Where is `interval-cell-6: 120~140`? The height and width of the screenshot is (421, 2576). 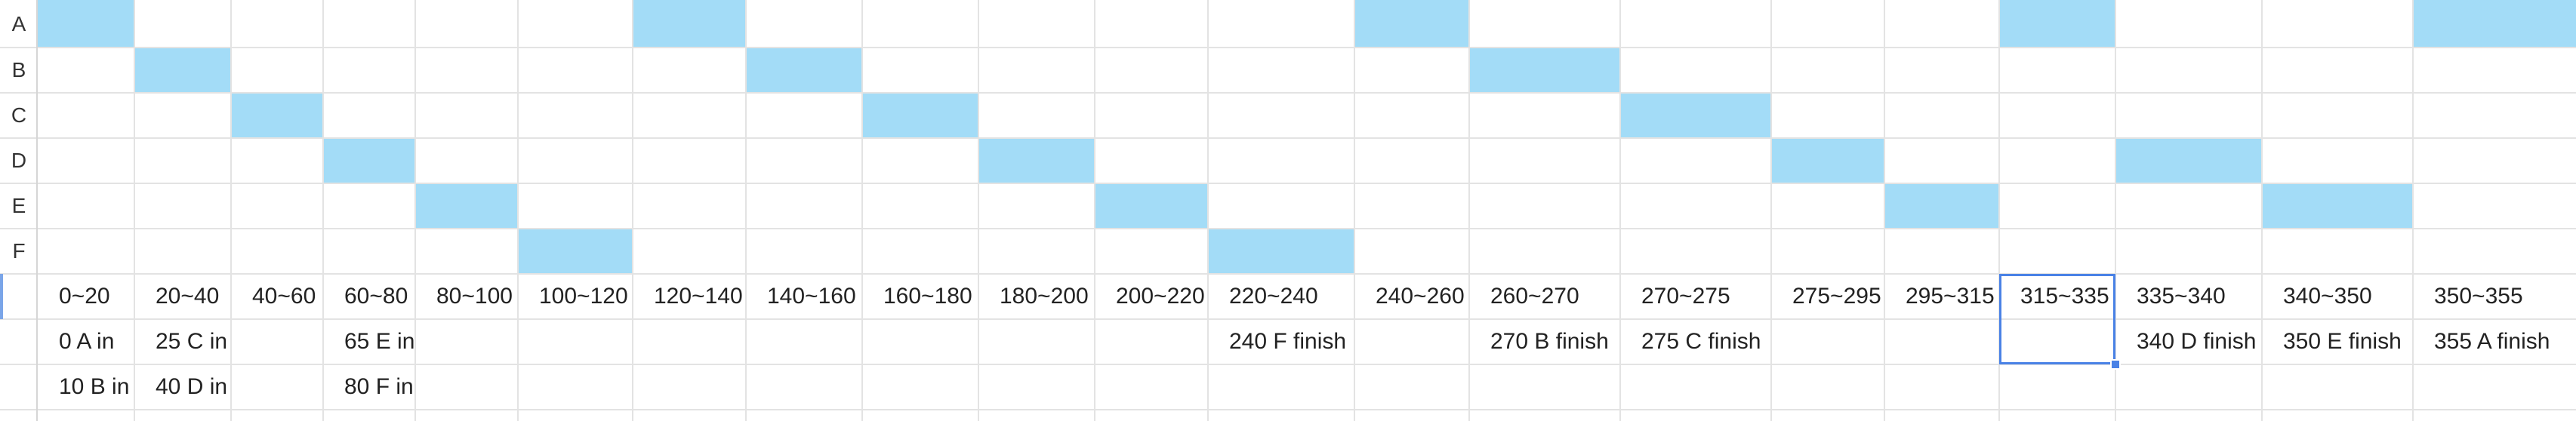 interval-cell-6: 120~140 is located at coordinates (698, 296).